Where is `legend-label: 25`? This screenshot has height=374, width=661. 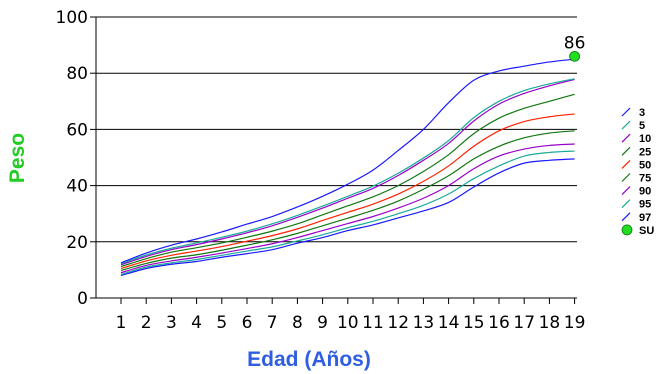 legend-label: 25 is located at coordinates (645, 152).